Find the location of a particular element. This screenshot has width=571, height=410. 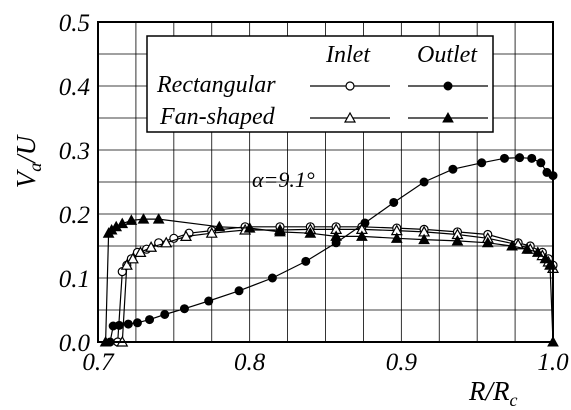

y-axis-title-main: V is located at coordinates (26, 178).